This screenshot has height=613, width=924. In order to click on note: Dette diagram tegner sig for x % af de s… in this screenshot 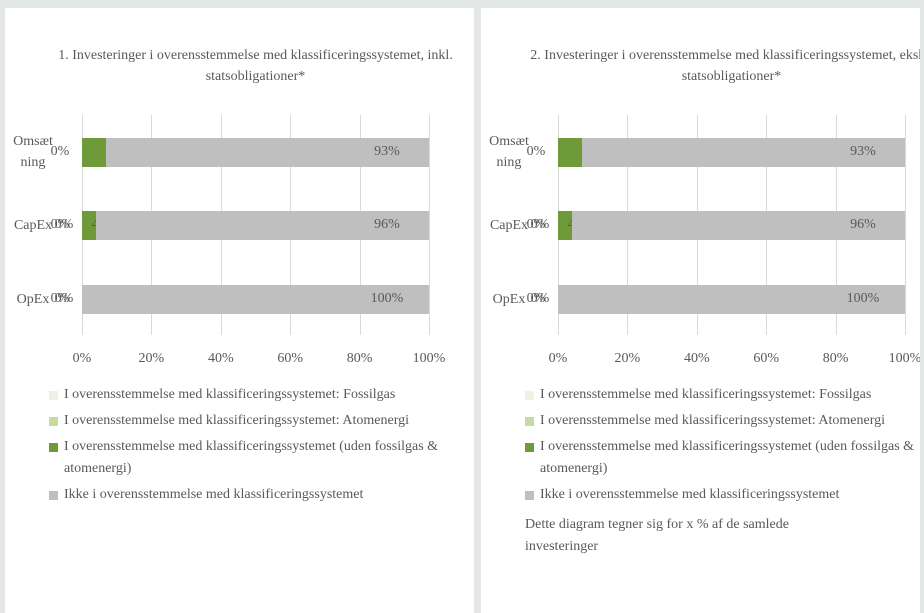, I will do `click(657, 535)`.